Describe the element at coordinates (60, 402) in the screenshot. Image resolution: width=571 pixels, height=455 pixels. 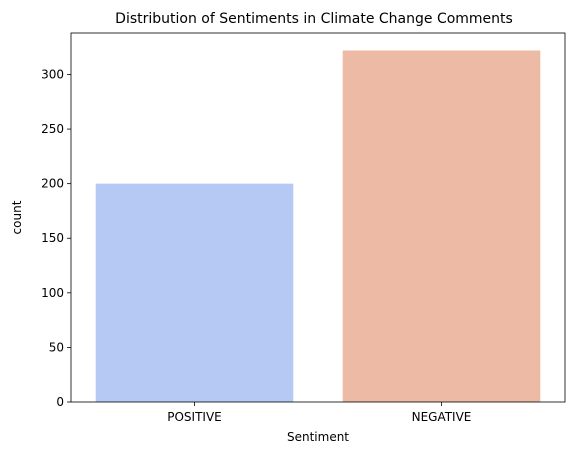
I see `y-tick-label: 0` at that location.